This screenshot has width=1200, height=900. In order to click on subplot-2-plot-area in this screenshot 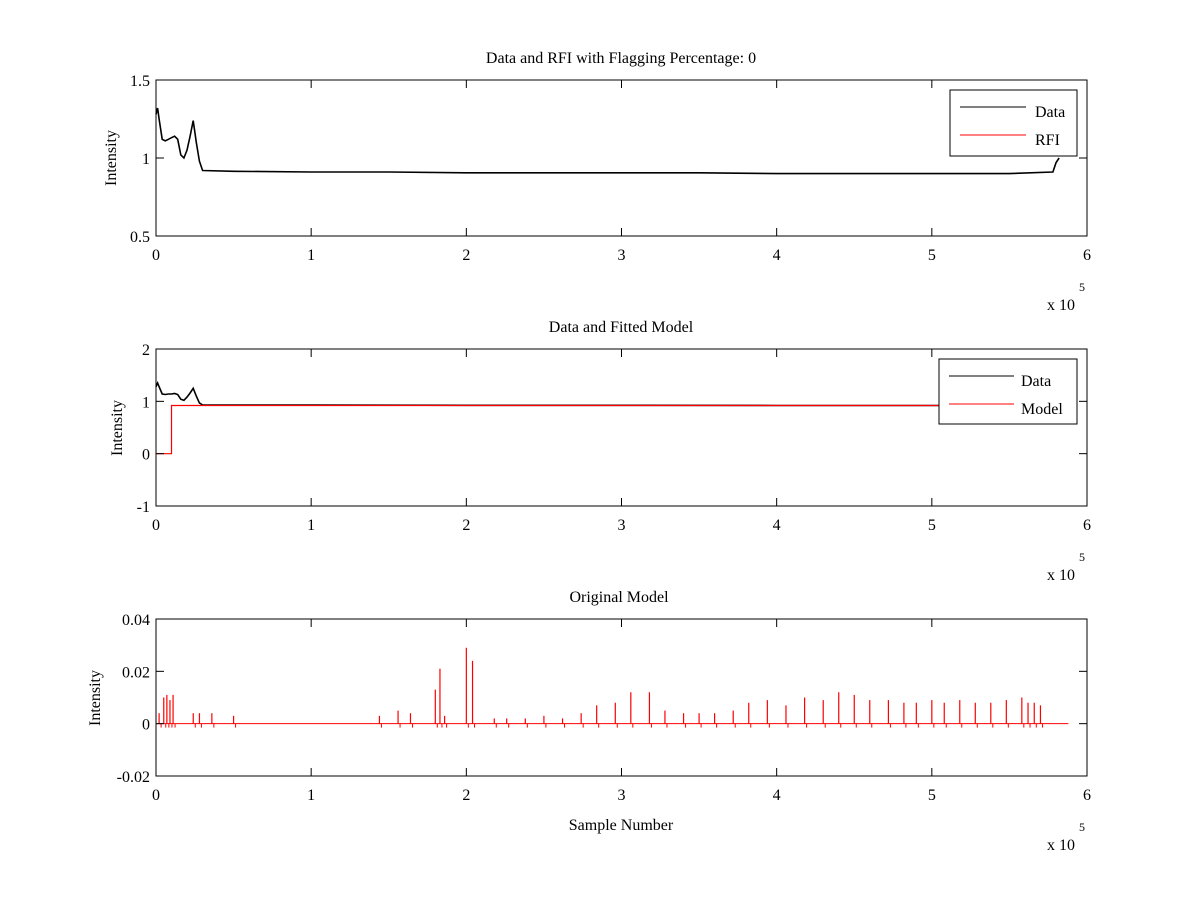, I will do `click(607, 417)`.